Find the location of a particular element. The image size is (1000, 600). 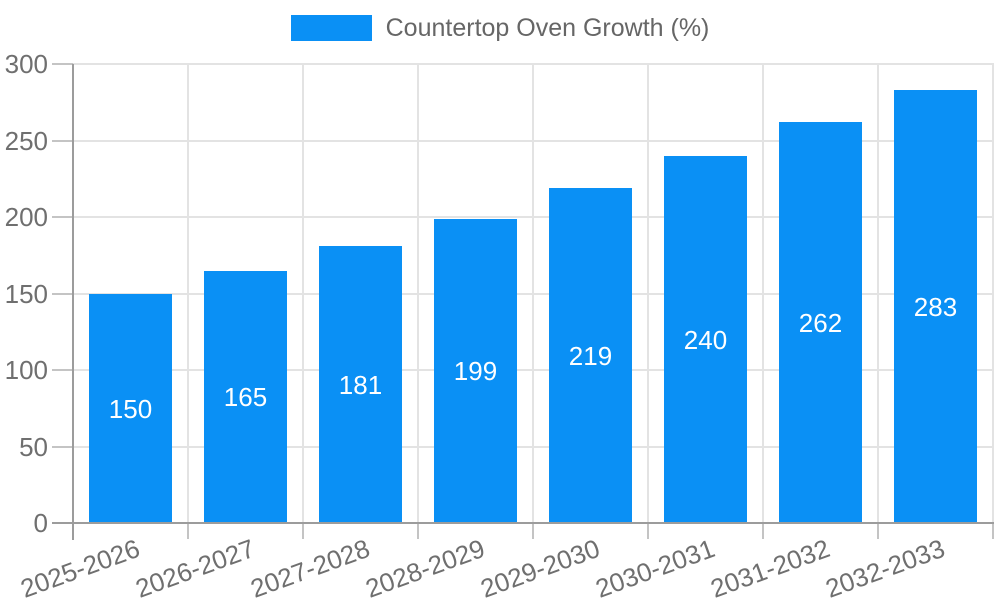

y-axis-label-200: 200 is located at coordinates (26, 217).